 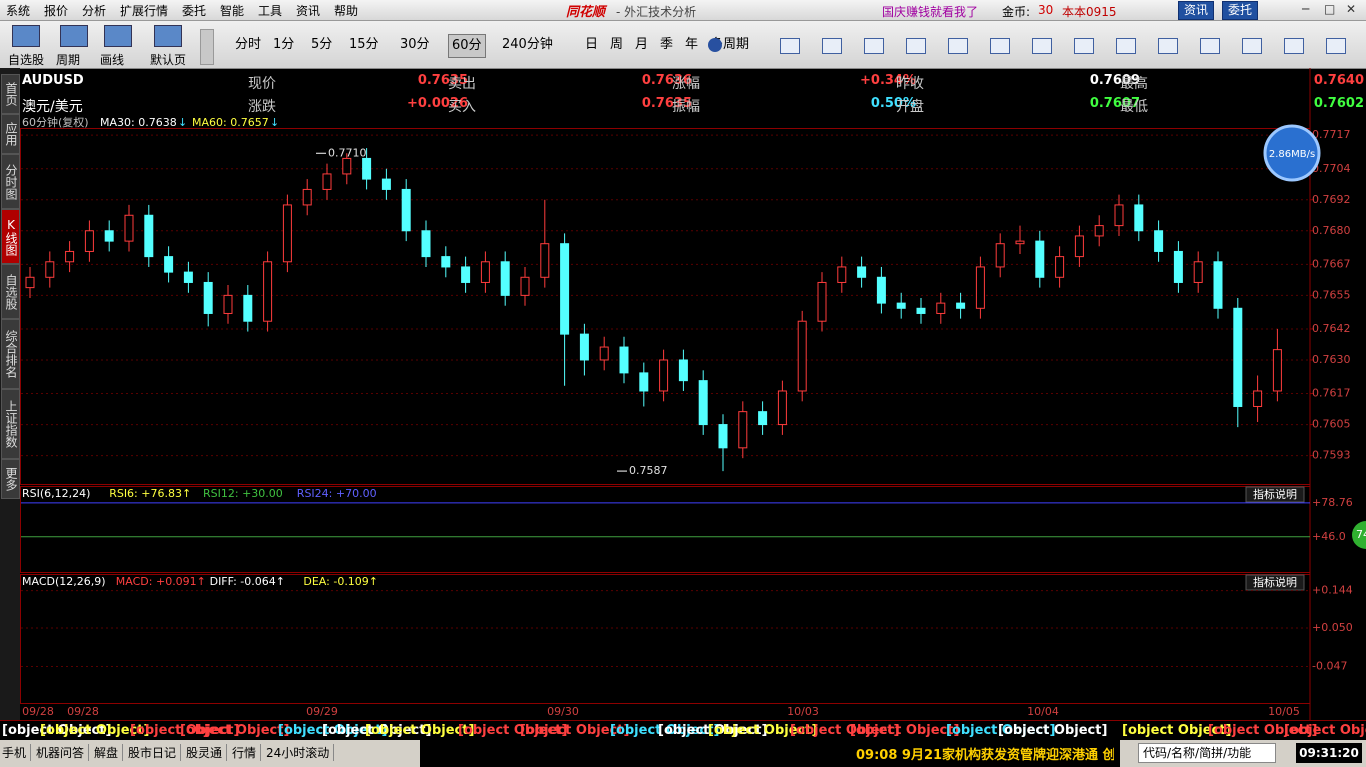 What do you see at coordinates (284, 44) in the screenshot?
I see `period-tab: 1分` at bounding box center [284, 44].